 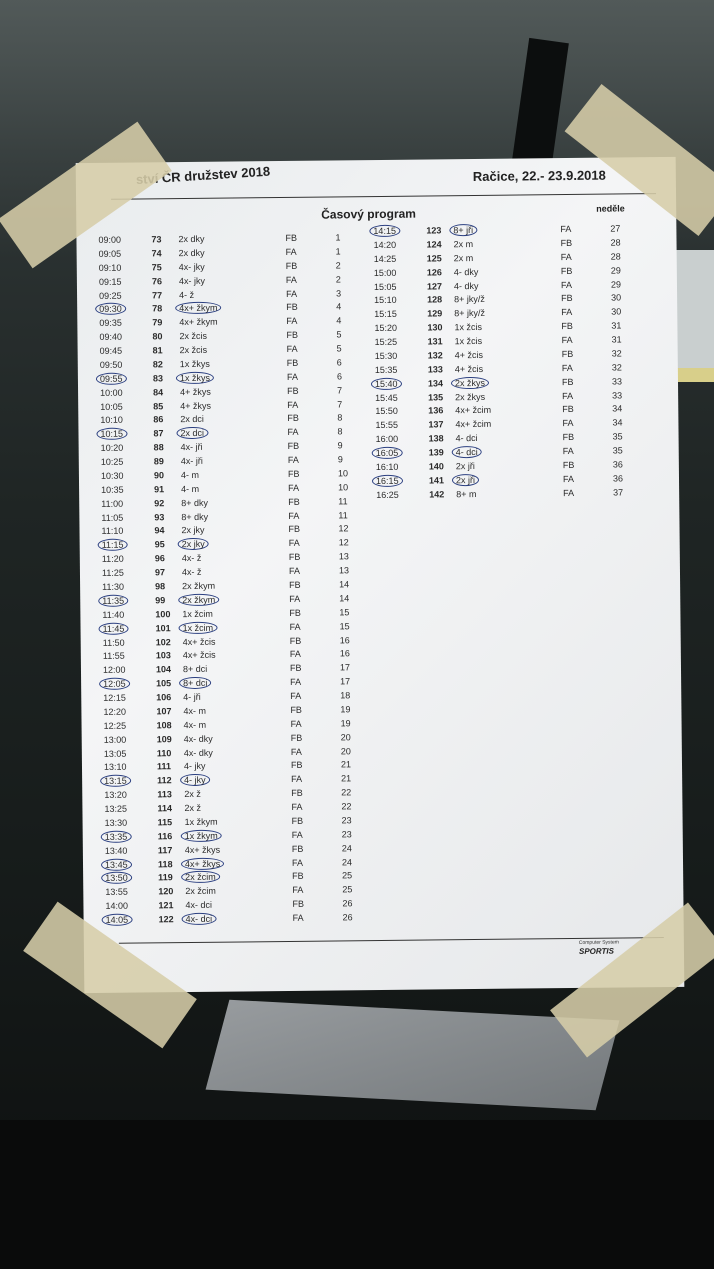 I want to click on cell-event: 2x jky, so click(x=193, y=544).